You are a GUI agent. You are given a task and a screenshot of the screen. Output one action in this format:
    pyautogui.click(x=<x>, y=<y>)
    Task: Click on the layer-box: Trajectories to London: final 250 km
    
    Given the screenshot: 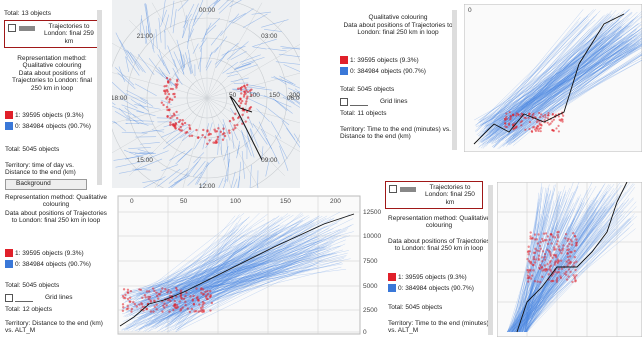 What is the action you would take?
    pyautogui.click(x=434, y=195)
    